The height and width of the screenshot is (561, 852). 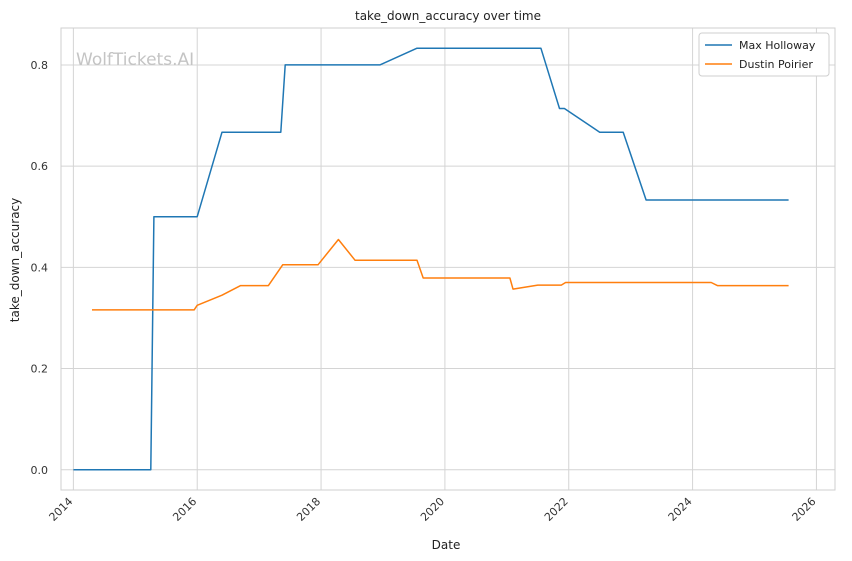 I want to click on x-tick-label: 2024, so click(x=680, y=509).